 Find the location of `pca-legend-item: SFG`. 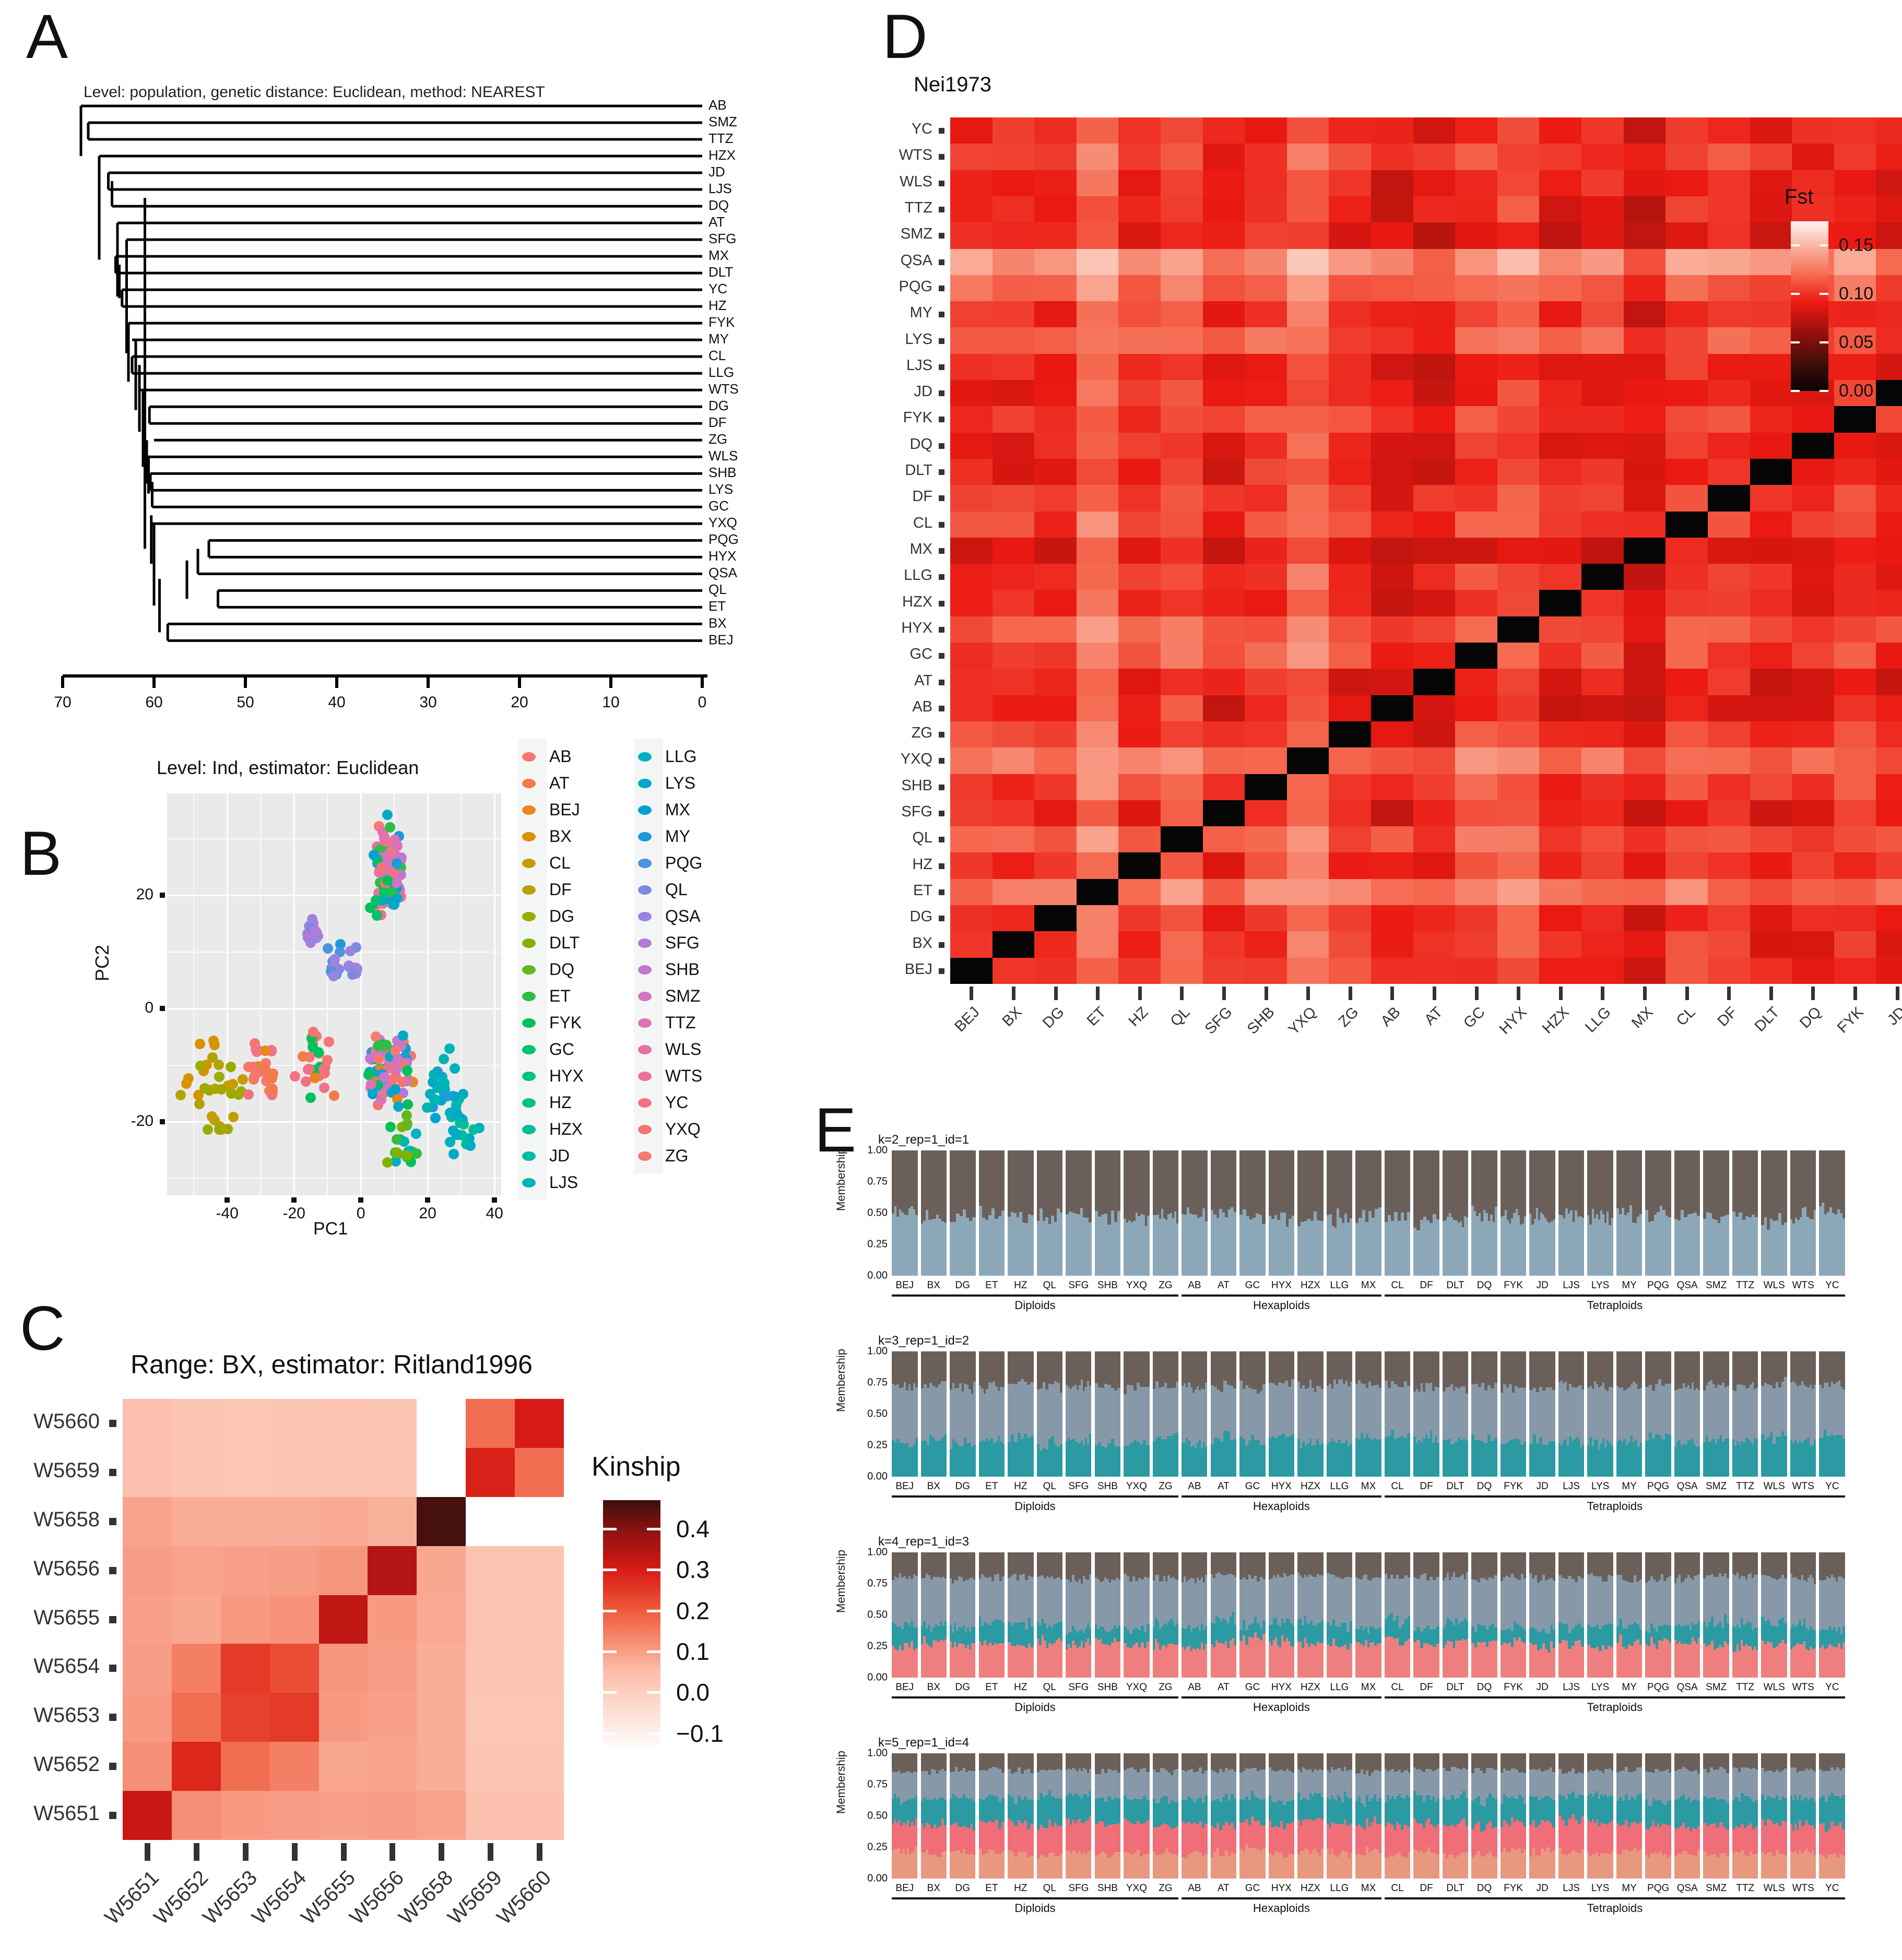

pca-legend-item: SFG is located at coordinates (670, 943).